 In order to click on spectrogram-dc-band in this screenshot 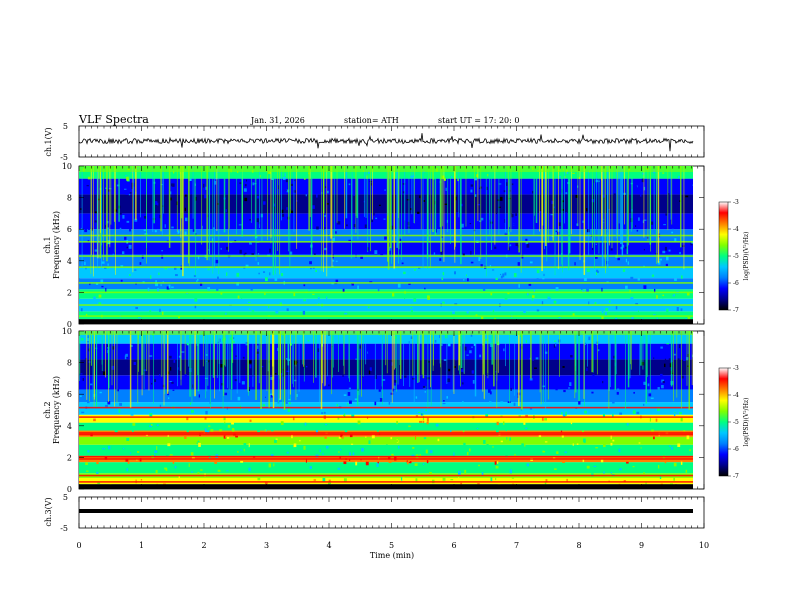, I will do `click(386, 321)`.